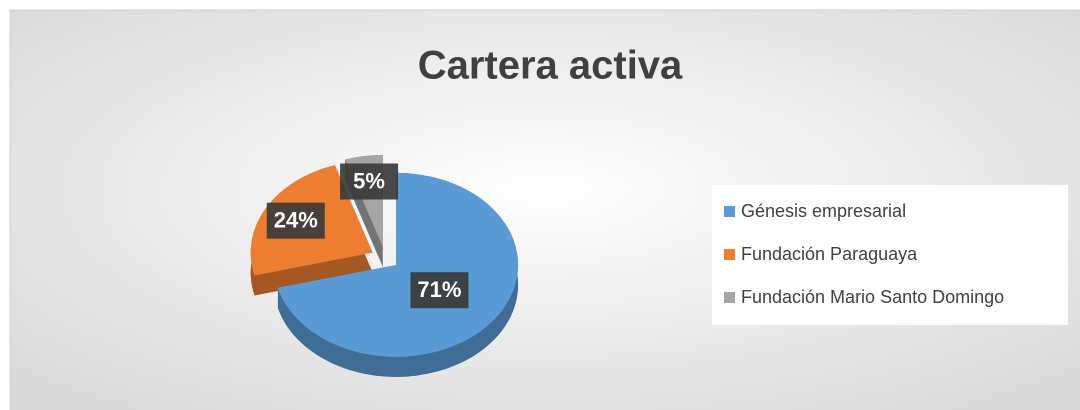  Describe the element at coordinates (872, 297) in the screenshot. I see `legend-label: Fundación Mario Santo Domingo` at that location.